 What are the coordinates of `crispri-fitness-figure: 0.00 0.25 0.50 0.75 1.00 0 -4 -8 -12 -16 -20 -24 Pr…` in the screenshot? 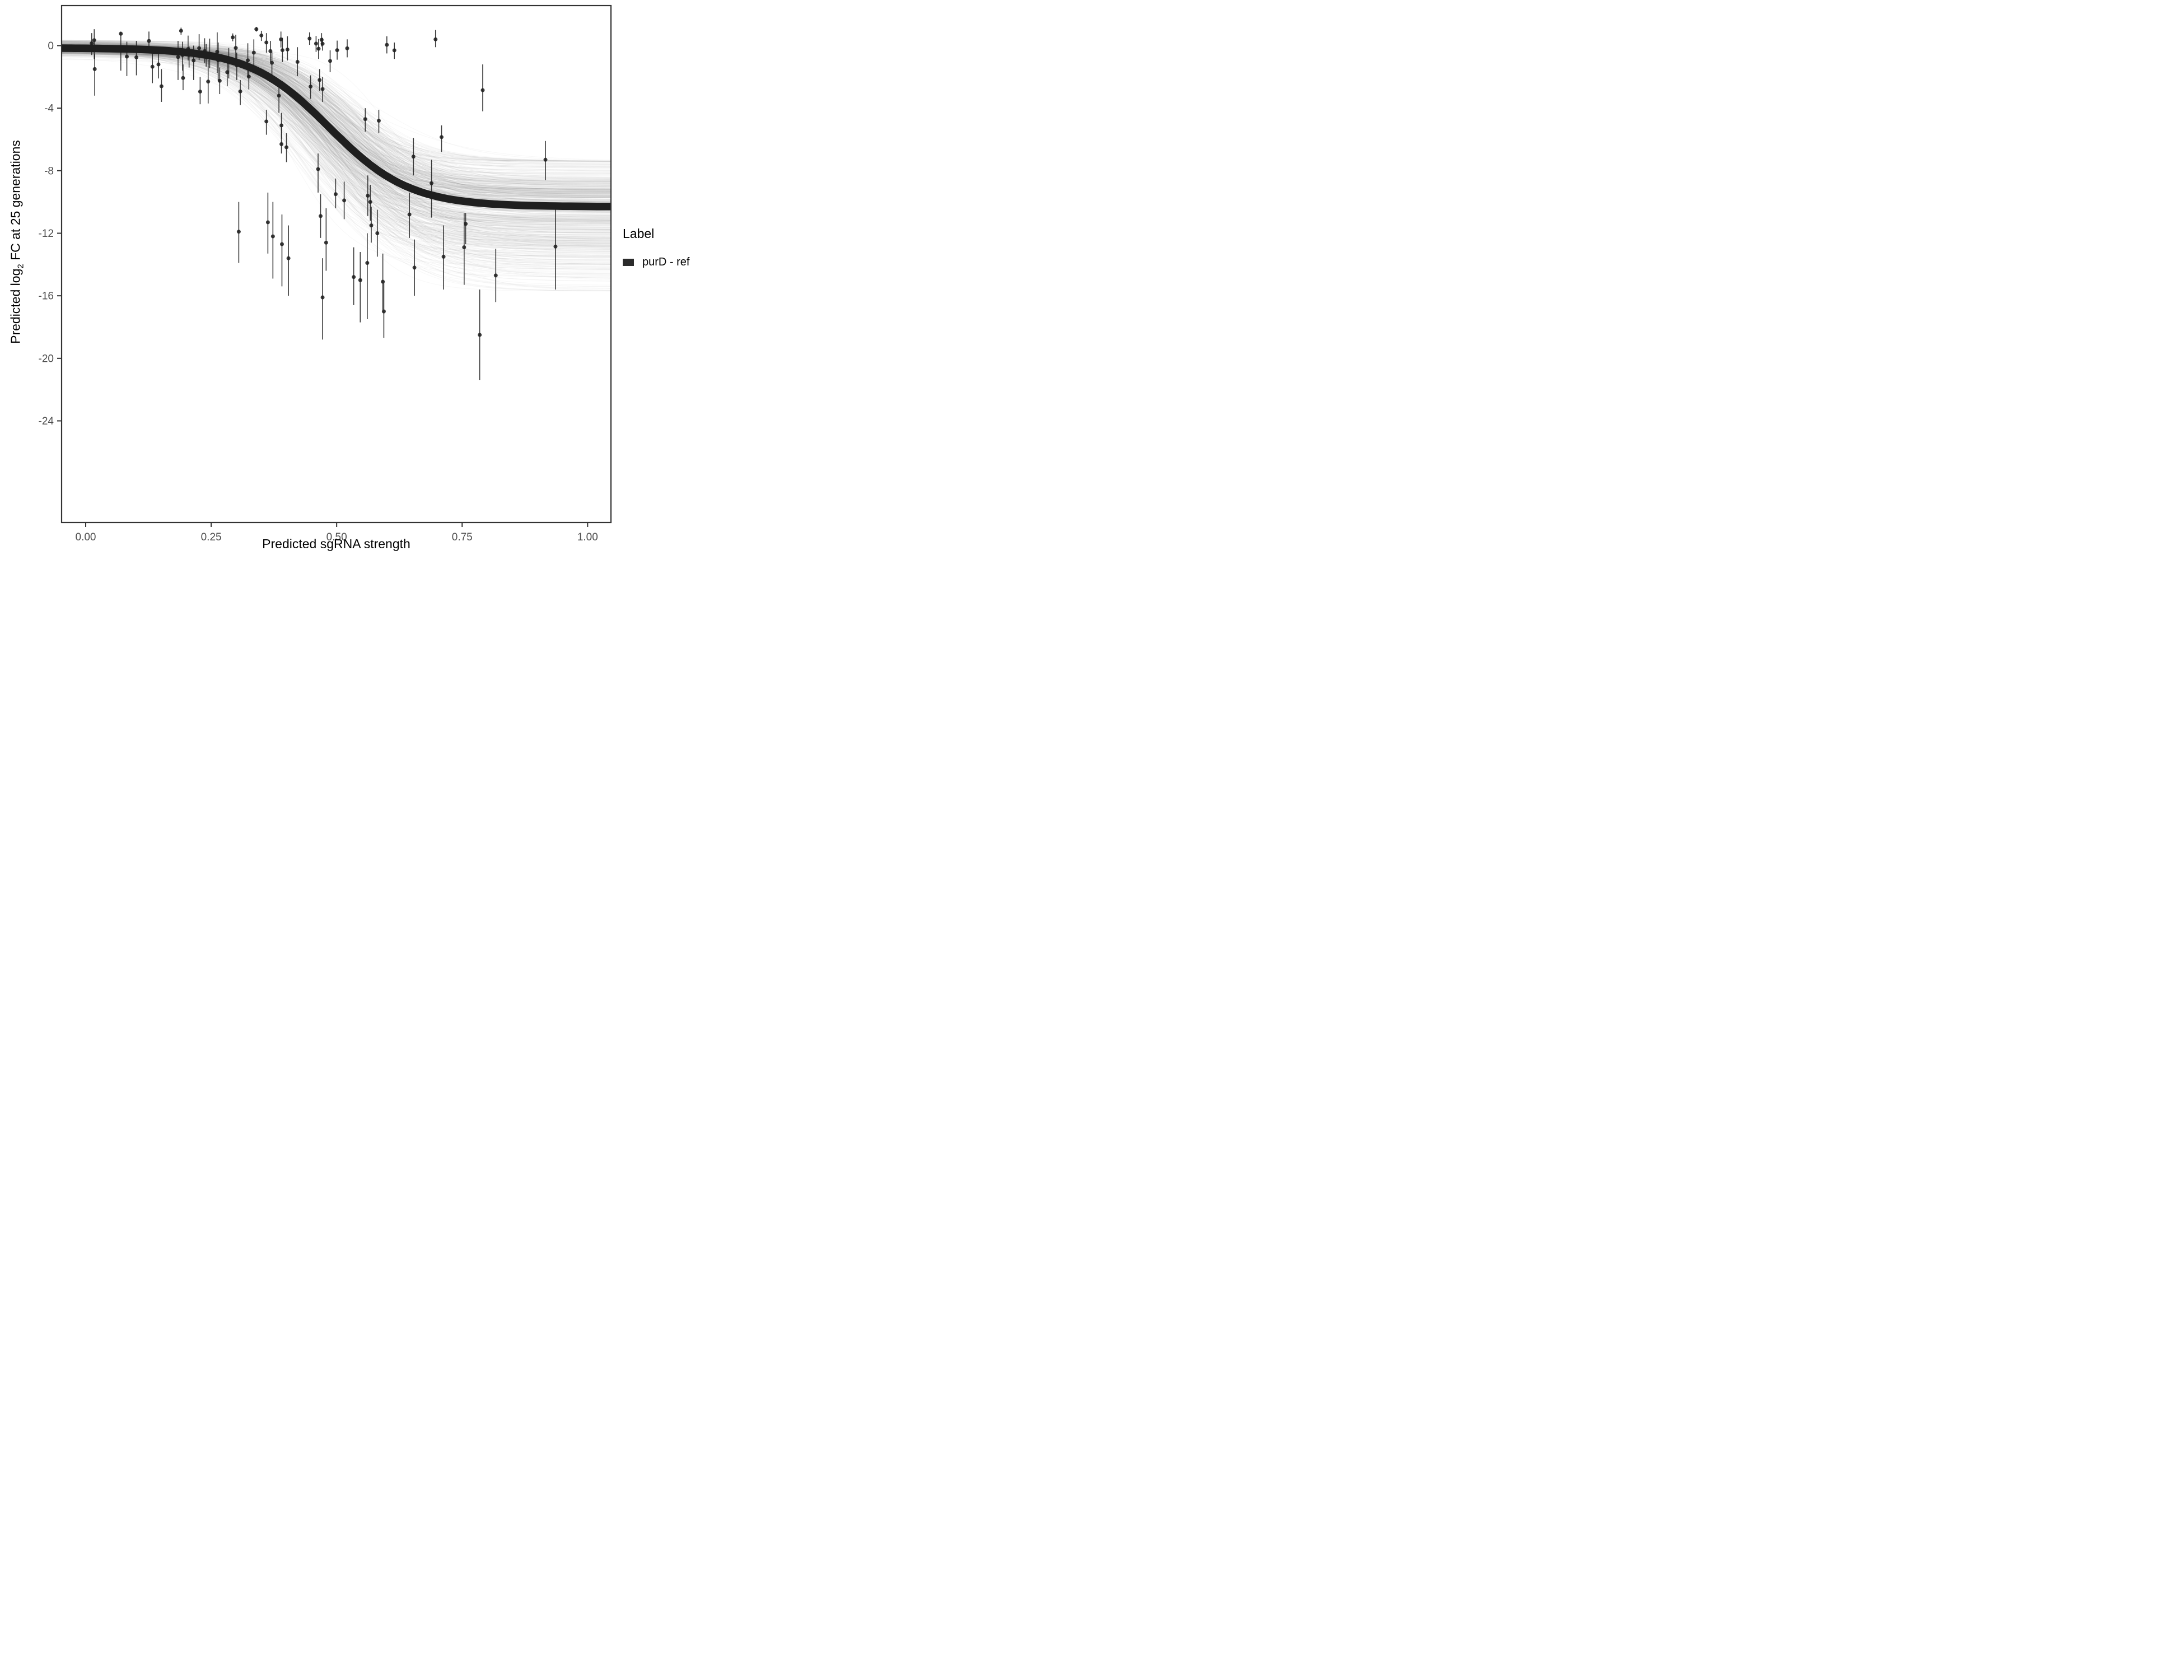 It's located at (364, 280).